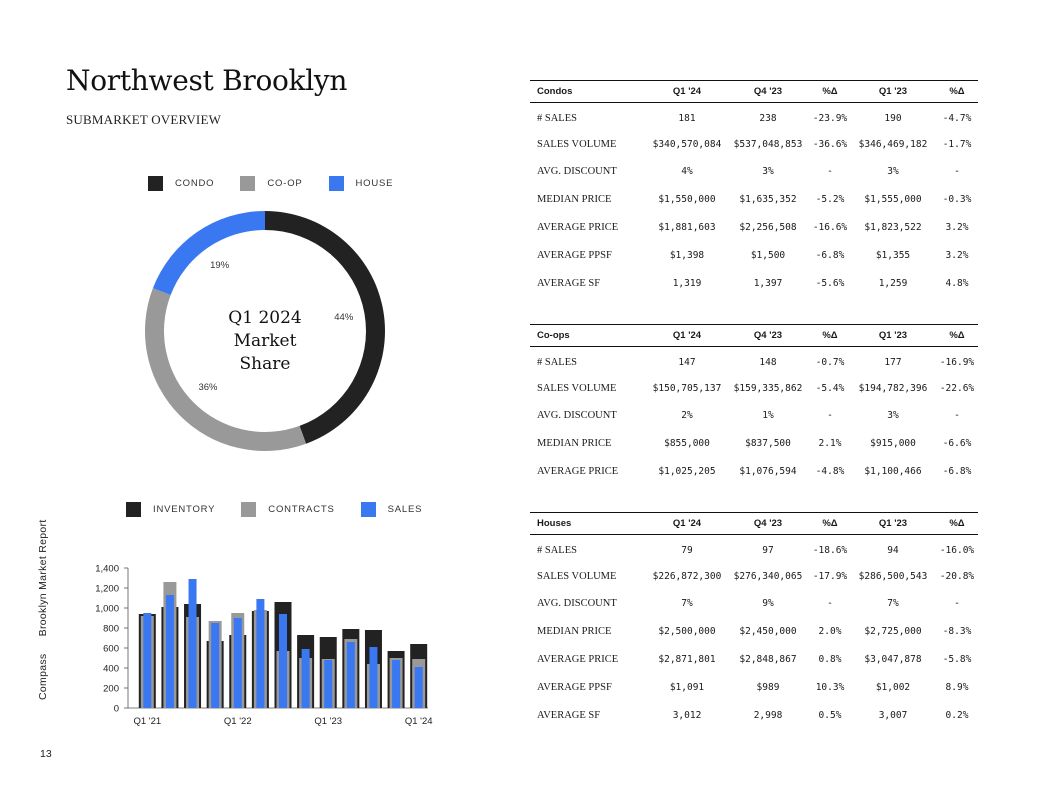  Describe the element at coordinates (830, 283) in the screenshot. I see `table-cell: -5.6%` at that location.